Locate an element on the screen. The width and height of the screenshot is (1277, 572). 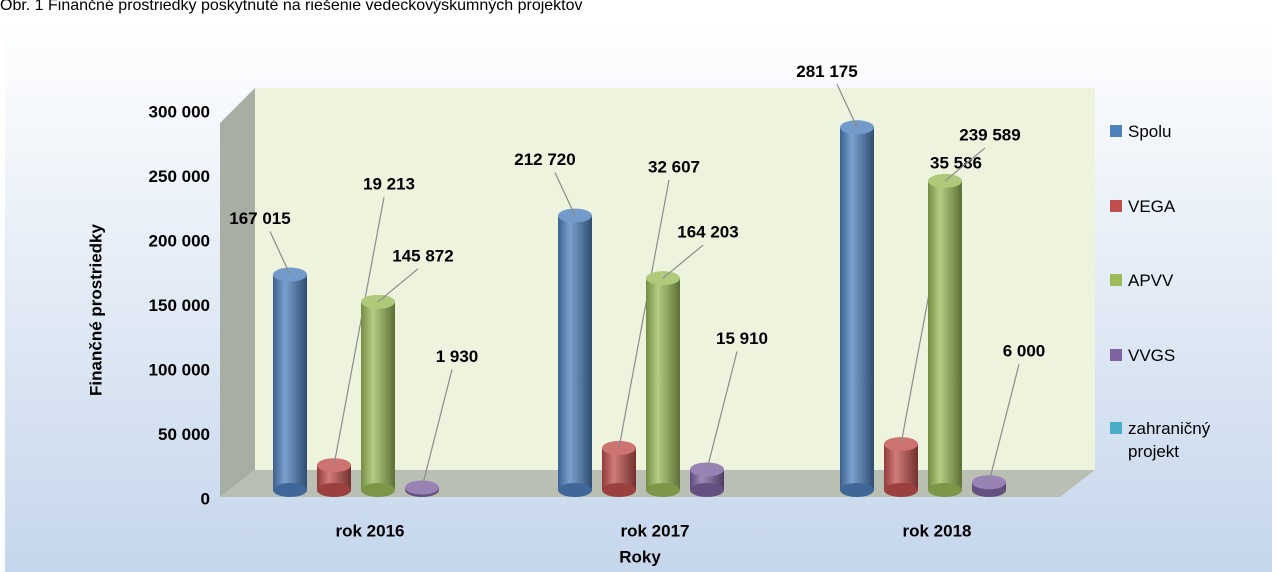
data-label: 19 213 is located at coordinates (389, 184).